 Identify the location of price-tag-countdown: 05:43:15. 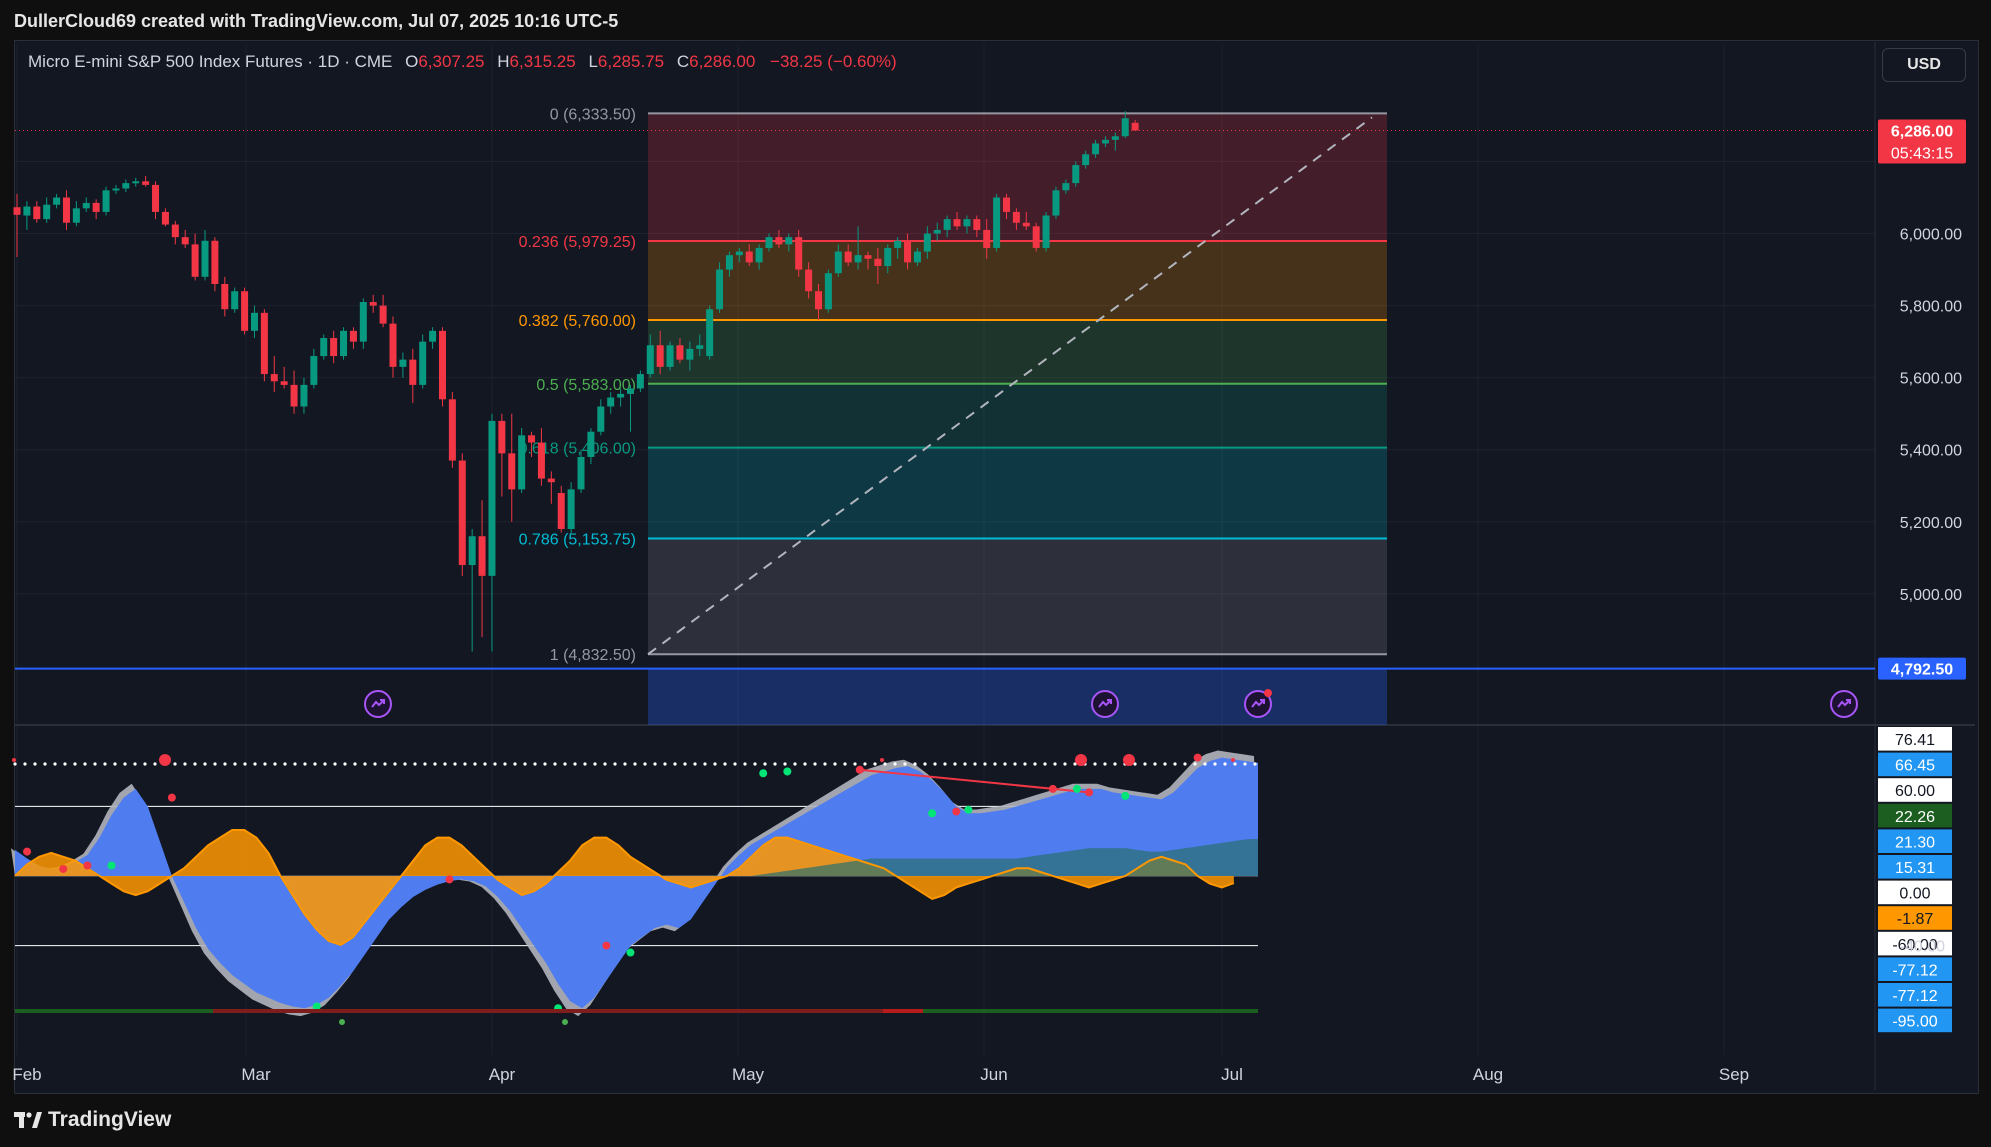
(1922, 153).